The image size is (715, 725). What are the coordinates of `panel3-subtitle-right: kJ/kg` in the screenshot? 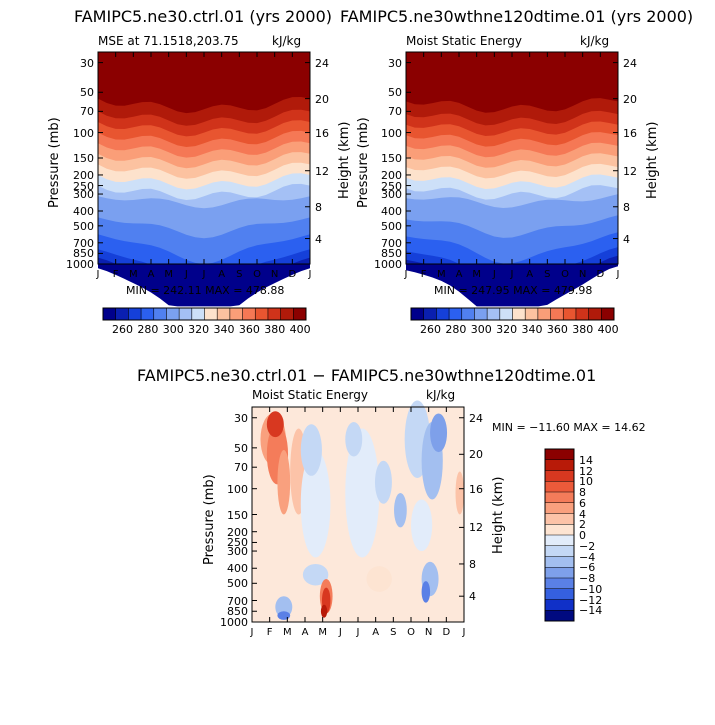 It's located at (441, 395).